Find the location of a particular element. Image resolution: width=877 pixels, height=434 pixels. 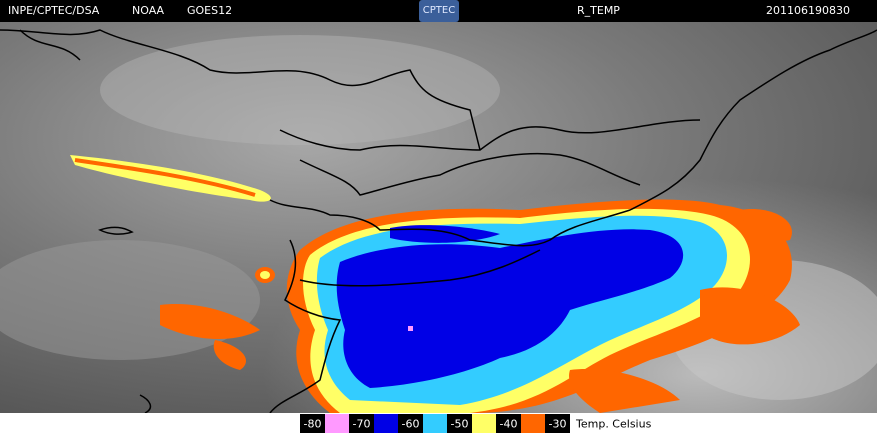

legend-label: -50 is located at coordinates (460, 424).